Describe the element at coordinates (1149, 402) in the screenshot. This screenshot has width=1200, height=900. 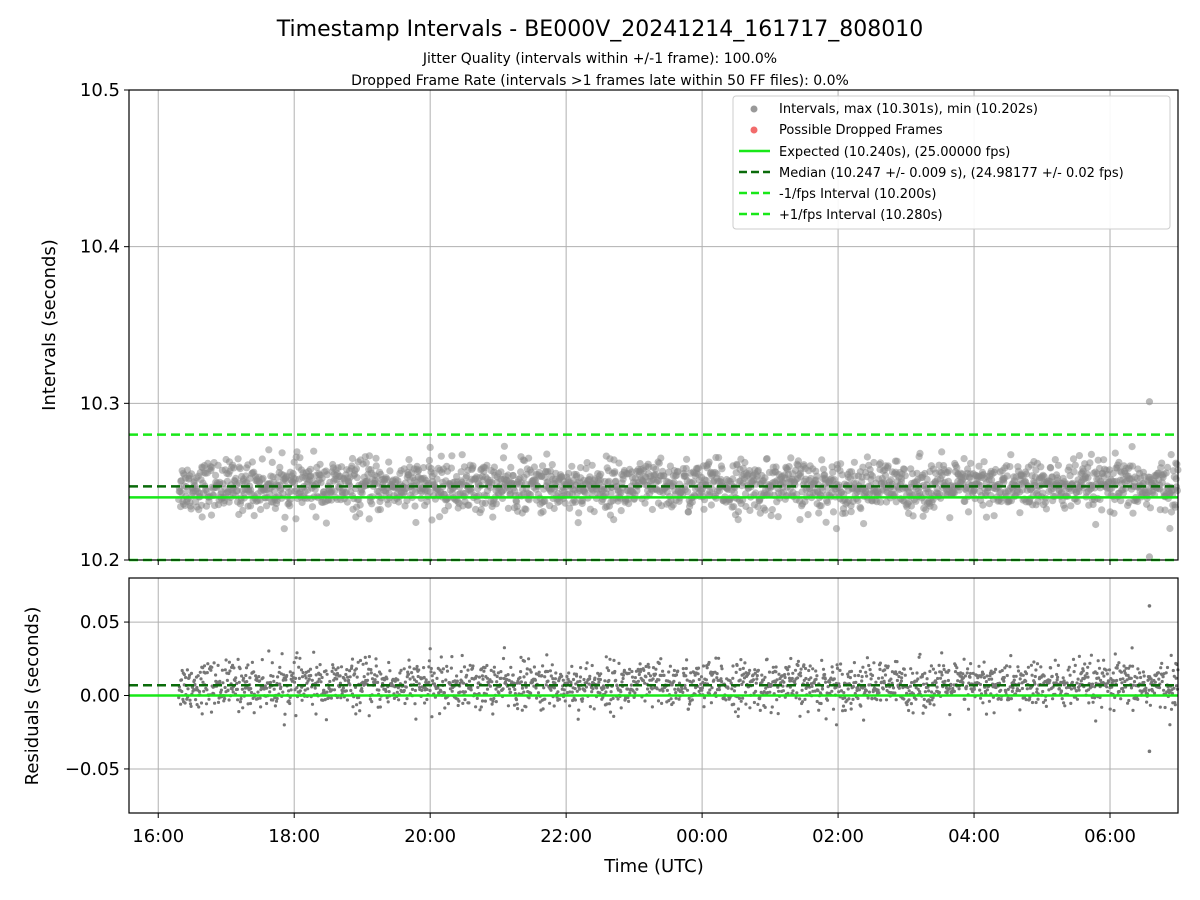
I see `interval-max-point` at that location.